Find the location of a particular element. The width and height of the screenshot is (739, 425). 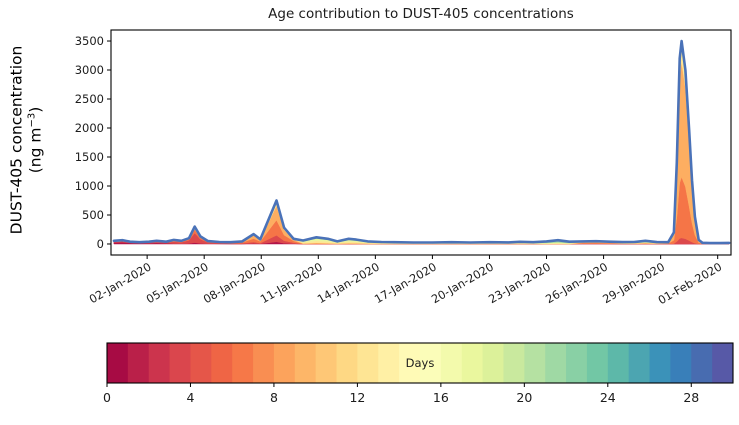

y-tick-label: 1500 is located at coordinates (89, 157).